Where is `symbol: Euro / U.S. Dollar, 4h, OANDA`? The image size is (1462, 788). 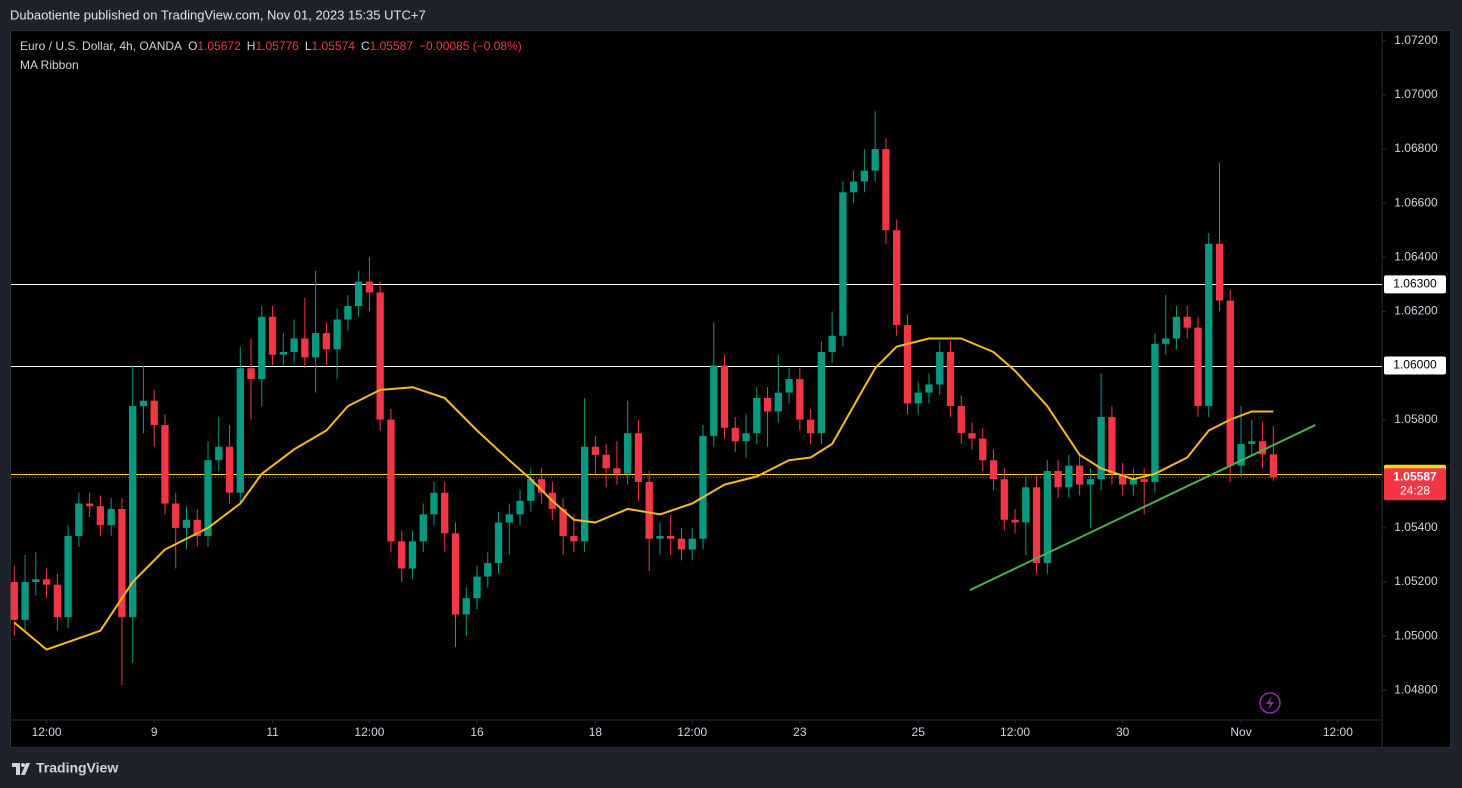
symbol: Euro / U.S. Dollar, 4h, OANDA is located at coordinates (101, 46).